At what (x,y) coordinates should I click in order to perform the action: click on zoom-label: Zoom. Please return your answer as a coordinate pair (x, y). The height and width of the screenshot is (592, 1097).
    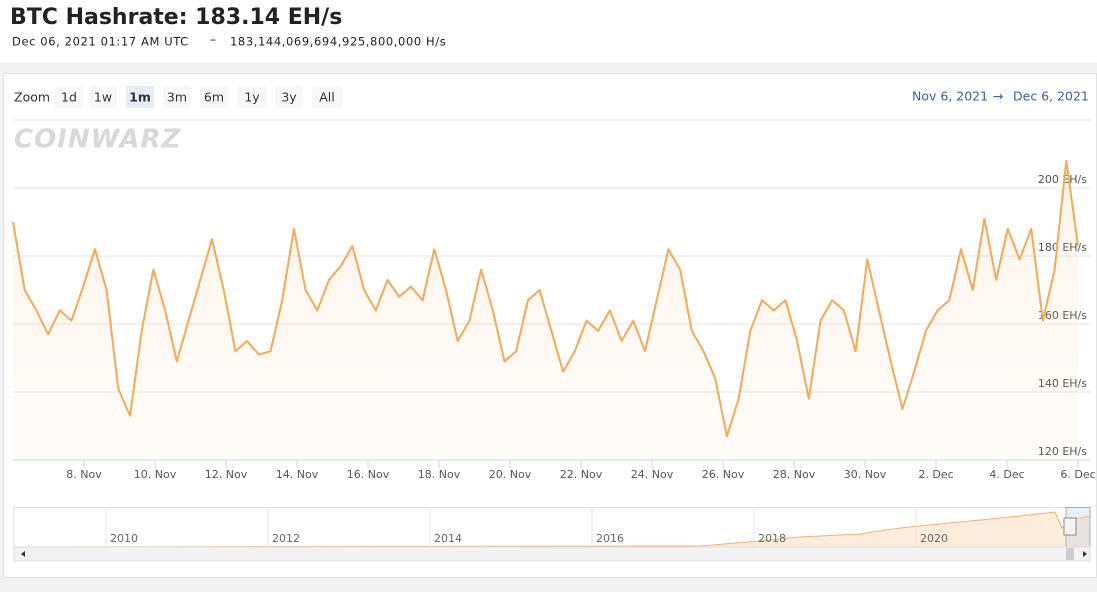
    Looking at the image, I should click on (32, 97).